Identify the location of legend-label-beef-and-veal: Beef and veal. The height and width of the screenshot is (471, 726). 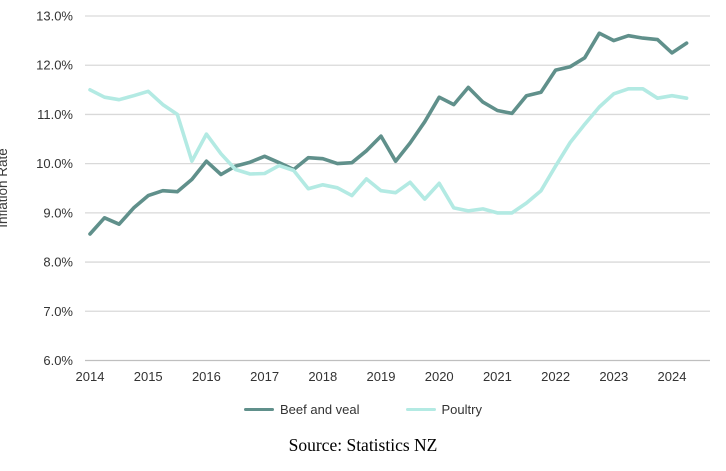
(320, 409).